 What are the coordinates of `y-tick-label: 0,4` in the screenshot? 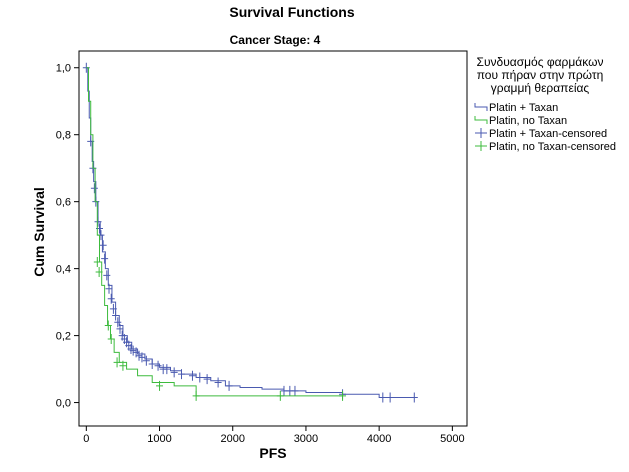 It's located at (63, 270).